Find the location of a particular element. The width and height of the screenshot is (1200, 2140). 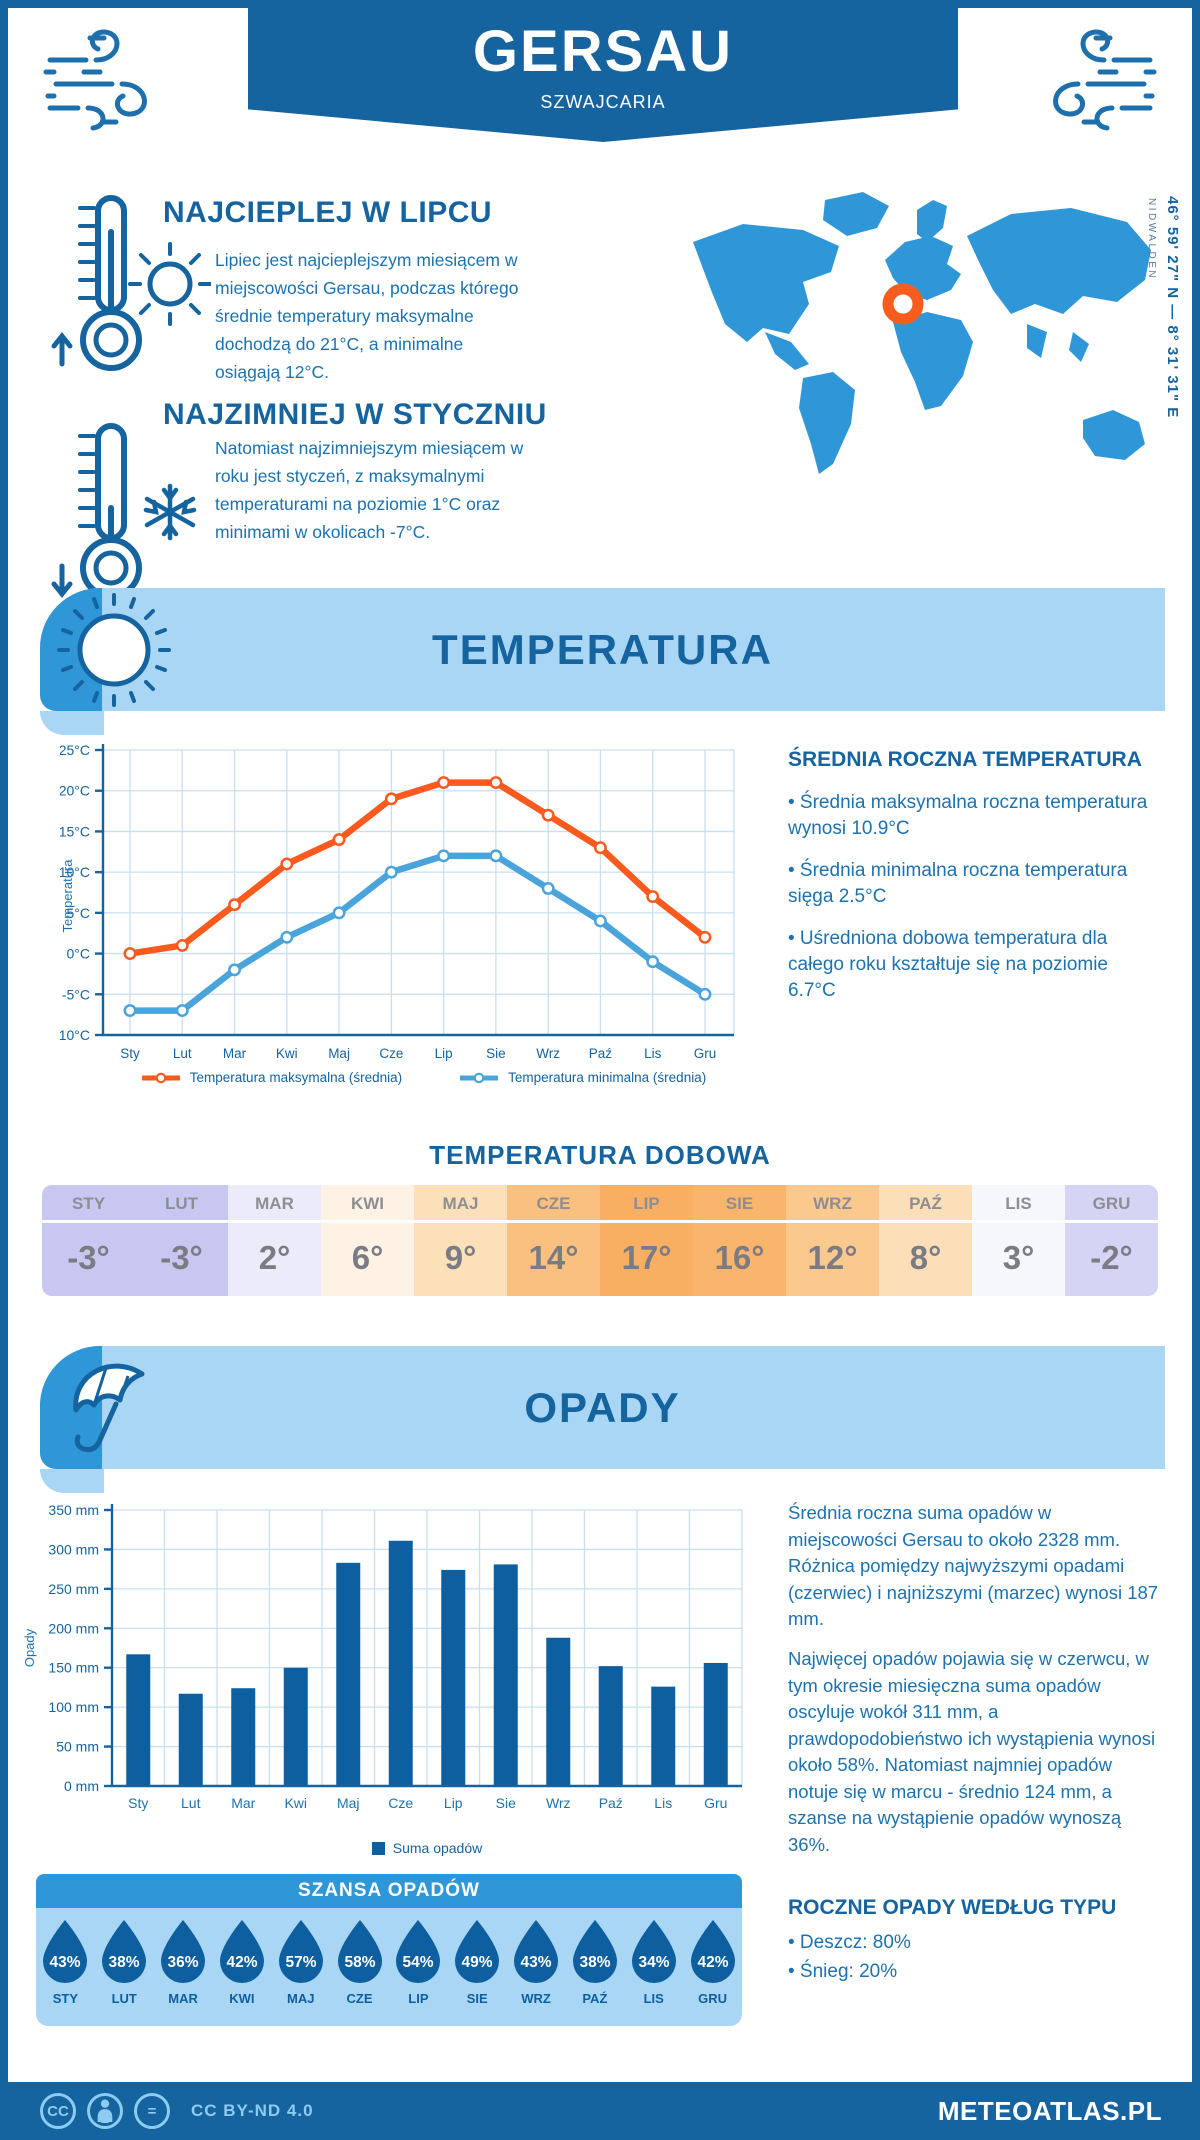

table-column: LIP 17° is located at coordinates (646, 1240).